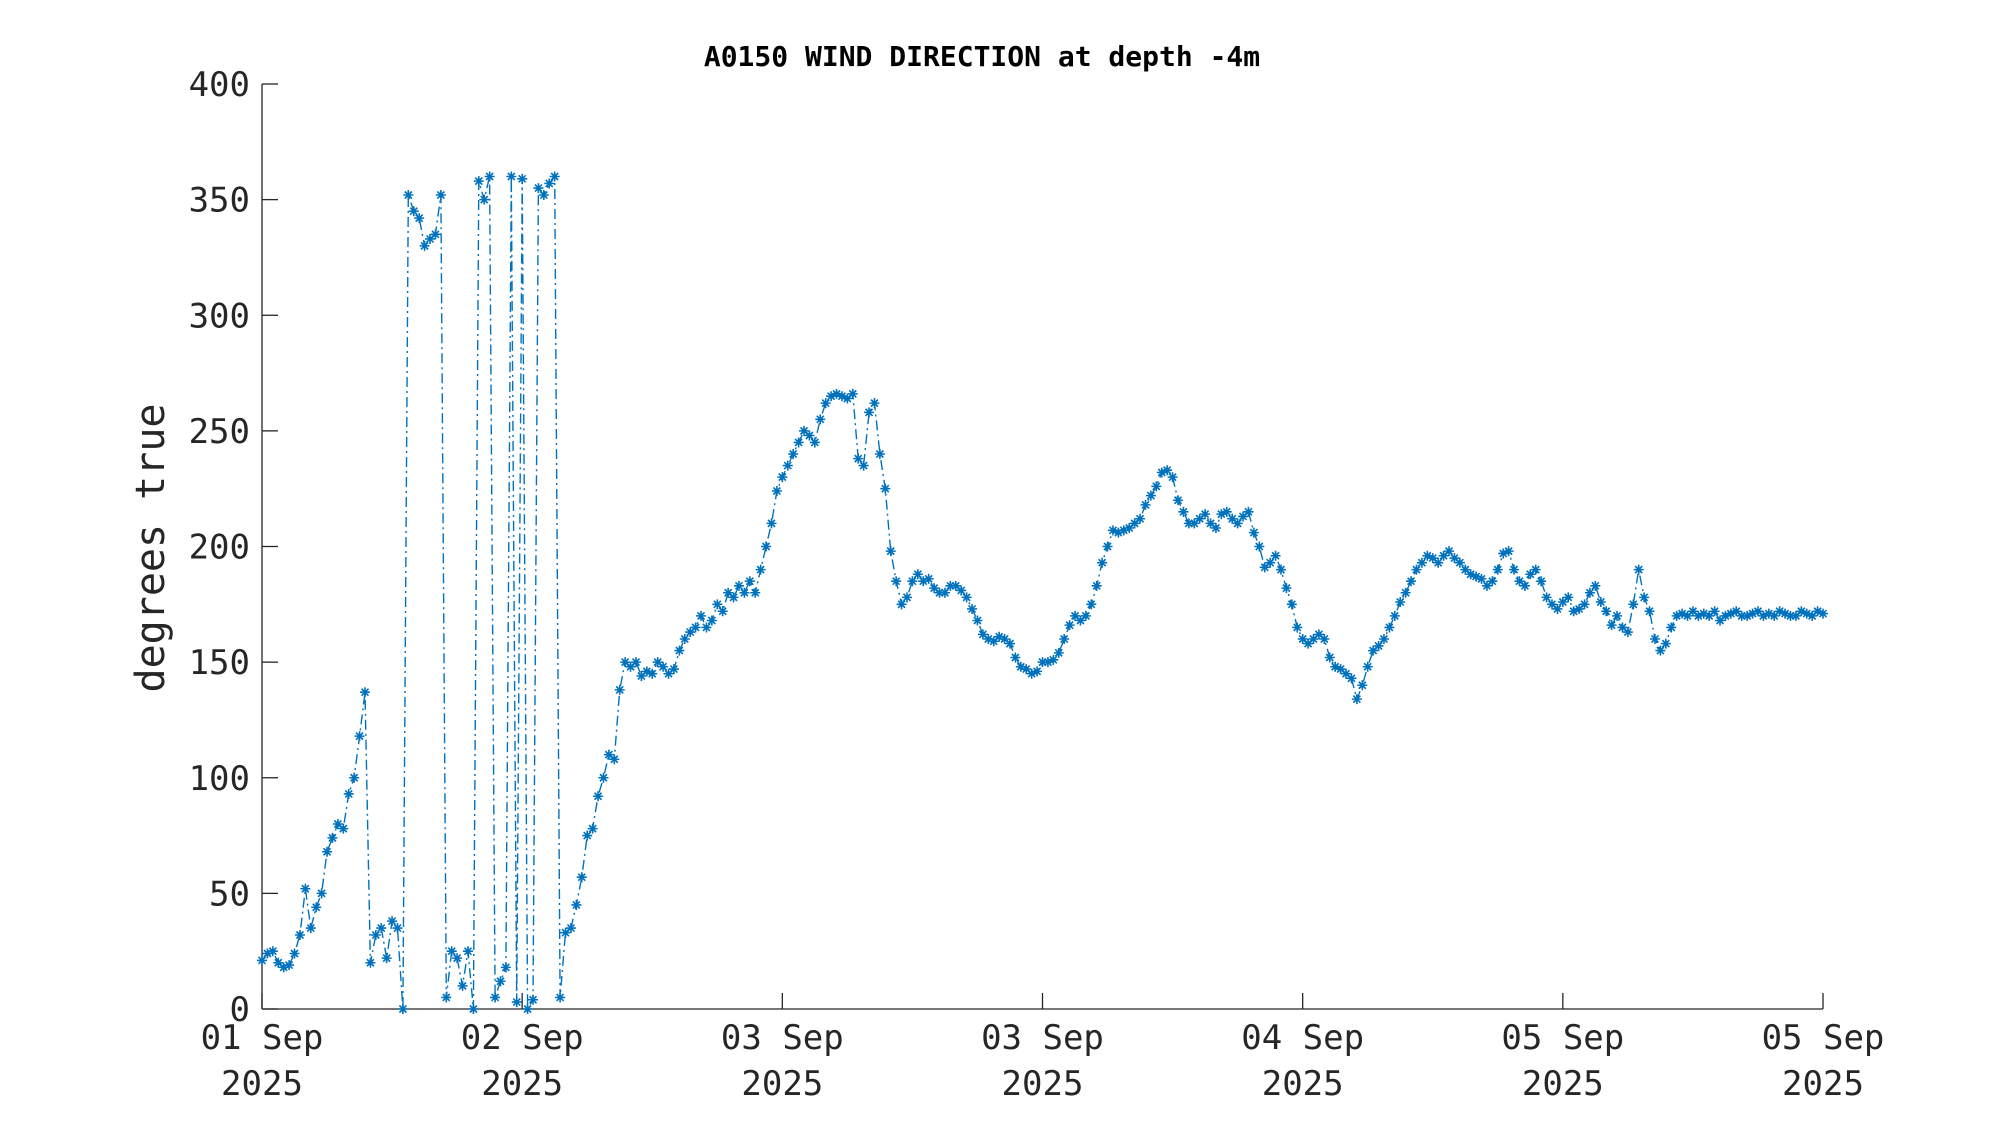  Describe the element at coordinates (229, 894) in the screenshot. I see `y-tick-label: 50` at that location.